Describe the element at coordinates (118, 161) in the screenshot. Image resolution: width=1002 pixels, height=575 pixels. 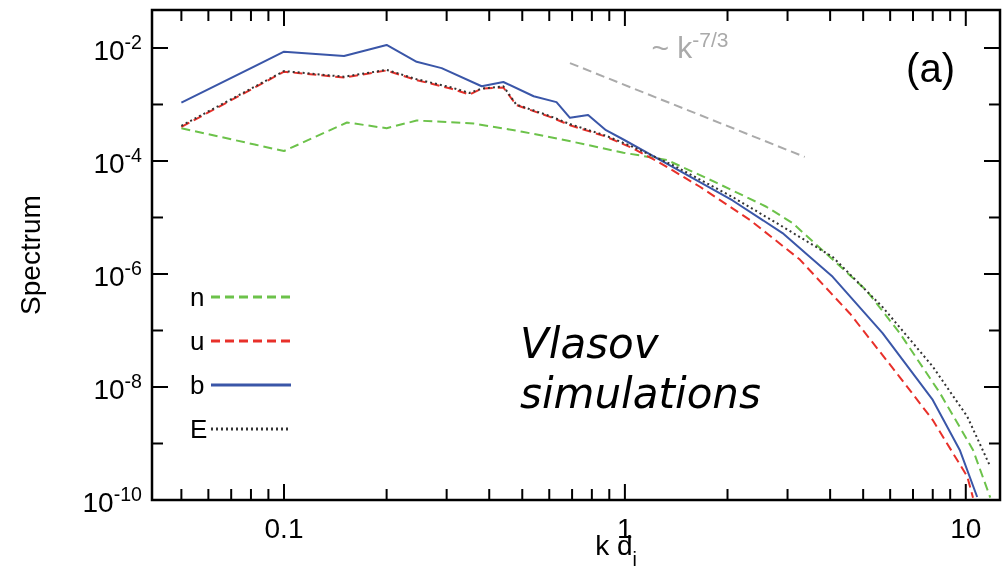
I see `y-tick-label: 10$^{-4}$` at that location.